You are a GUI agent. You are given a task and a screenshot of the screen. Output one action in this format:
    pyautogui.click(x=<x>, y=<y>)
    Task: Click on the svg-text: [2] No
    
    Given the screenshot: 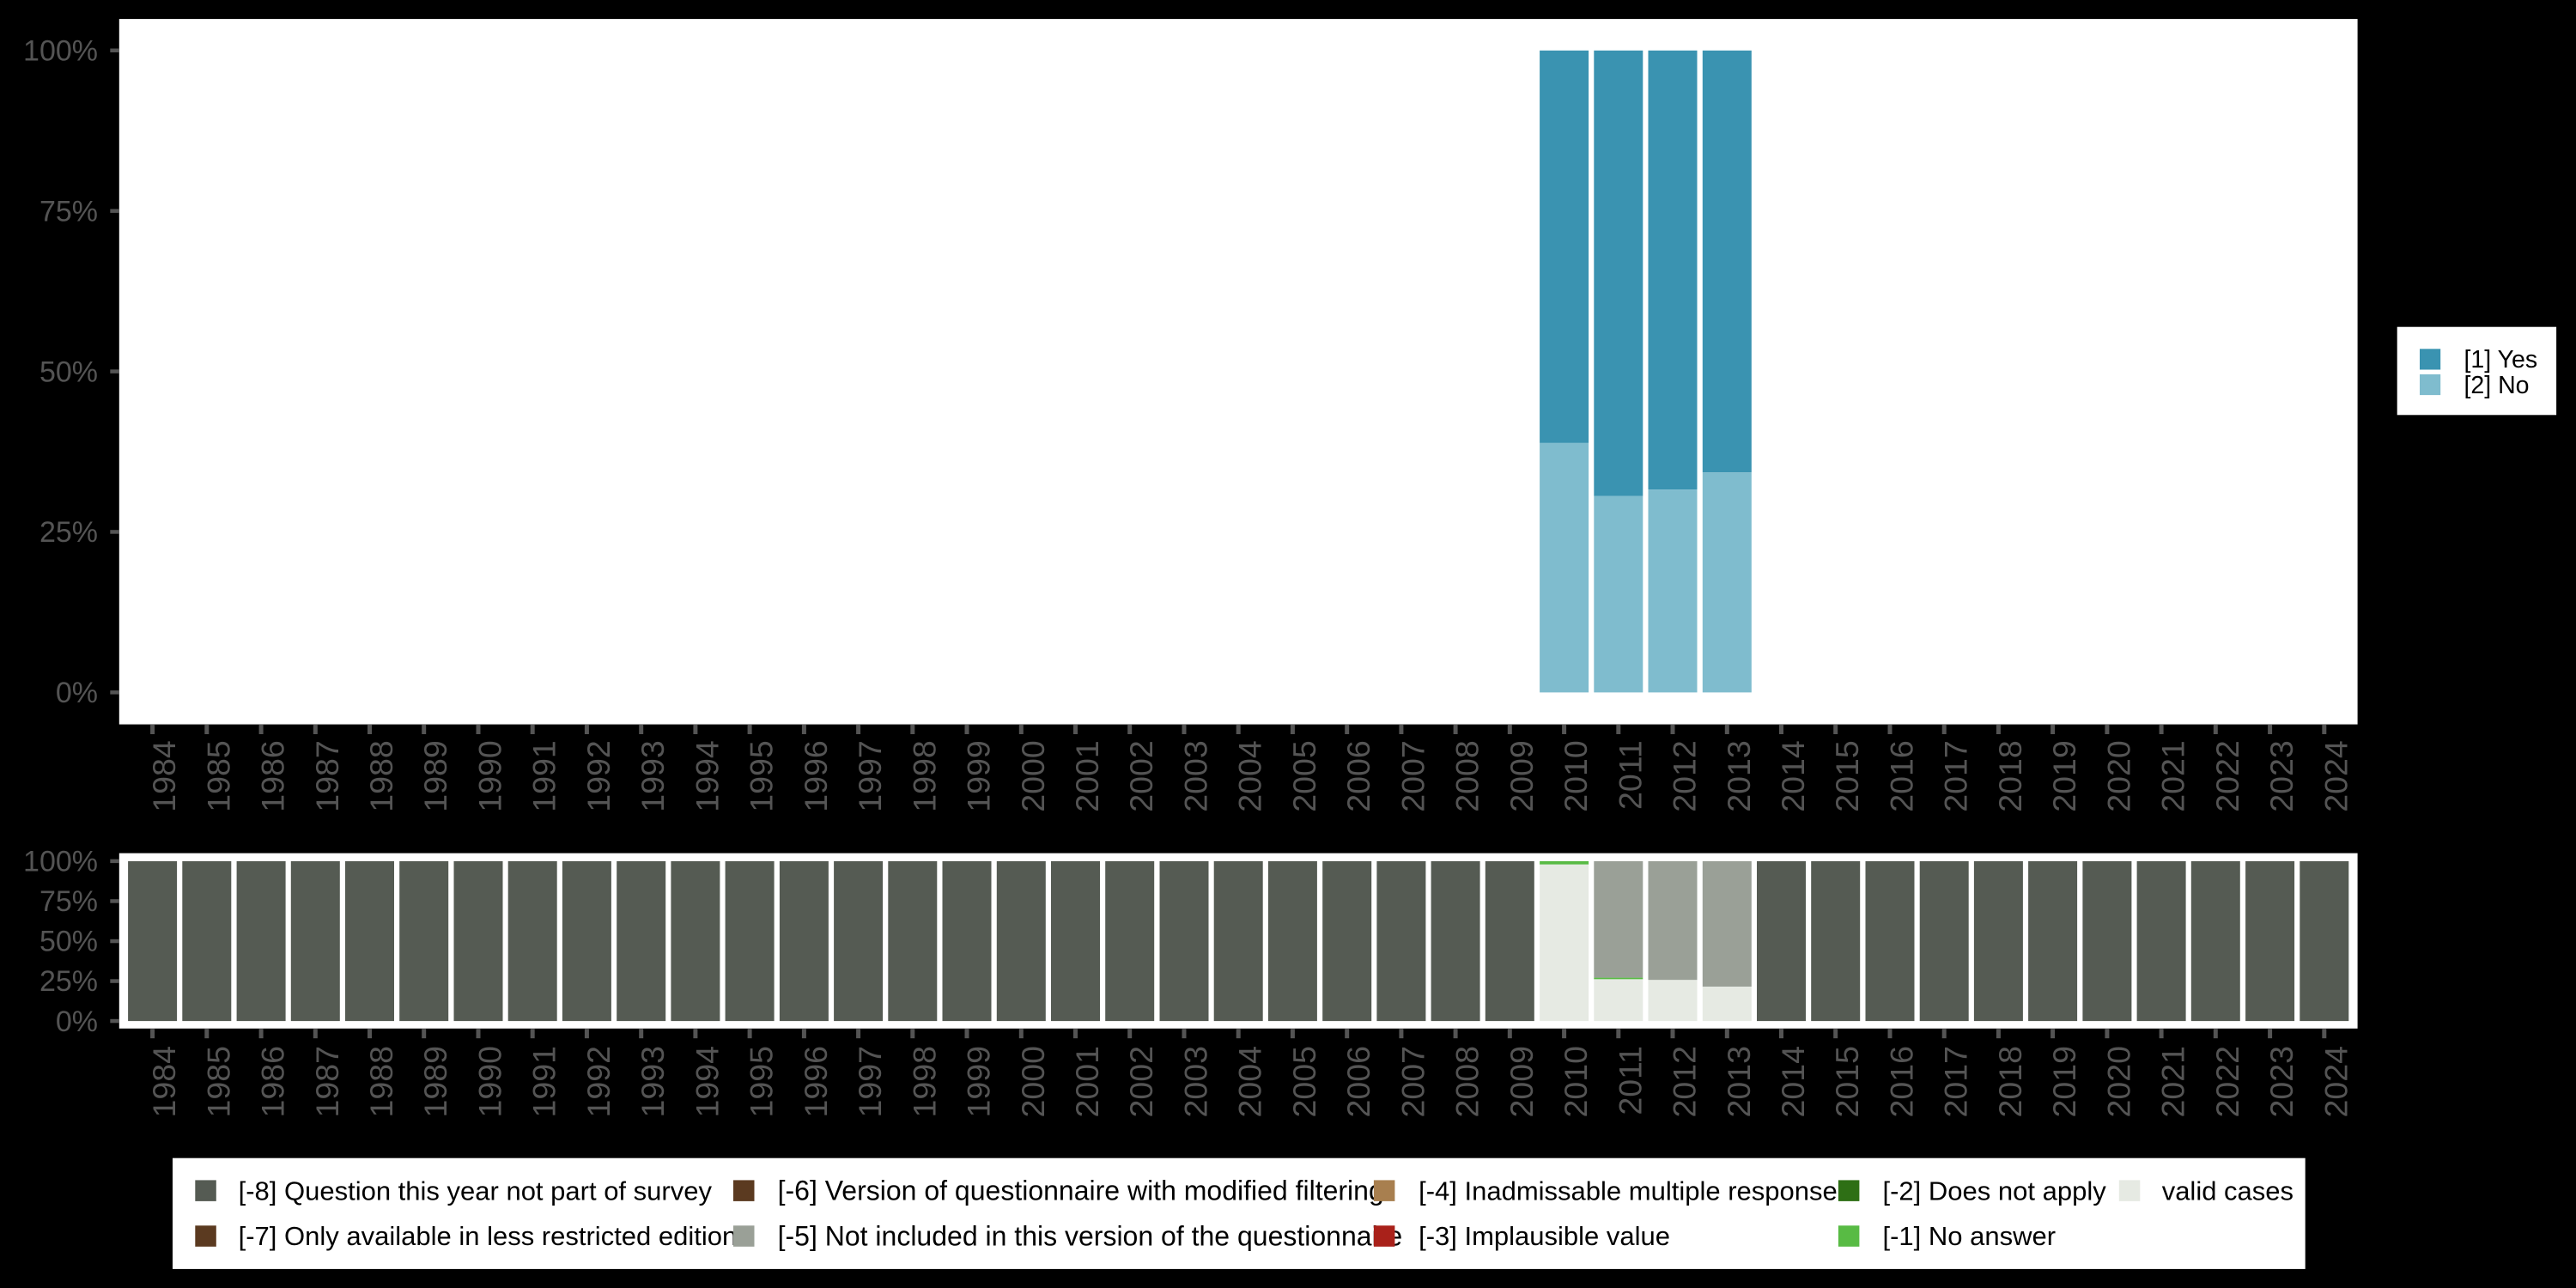 What is the action you would take?
    pyautogui.click(x=2497, y=386)
    